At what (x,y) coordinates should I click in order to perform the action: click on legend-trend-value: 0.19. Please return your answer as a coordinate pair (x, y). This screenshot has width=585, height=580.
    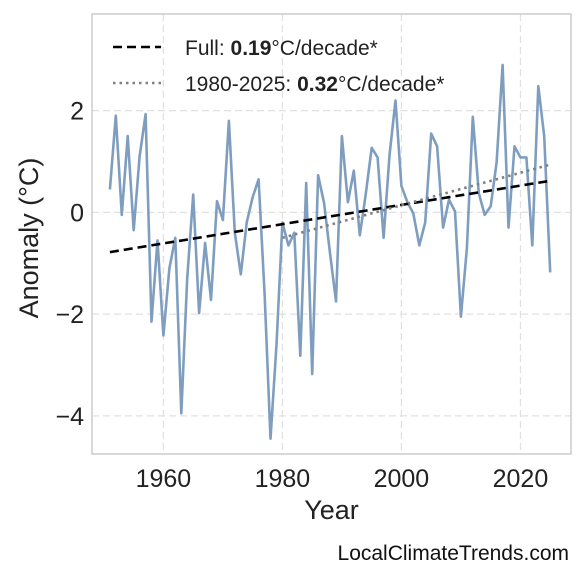
    Looking at the image, I should click on (251, 48).